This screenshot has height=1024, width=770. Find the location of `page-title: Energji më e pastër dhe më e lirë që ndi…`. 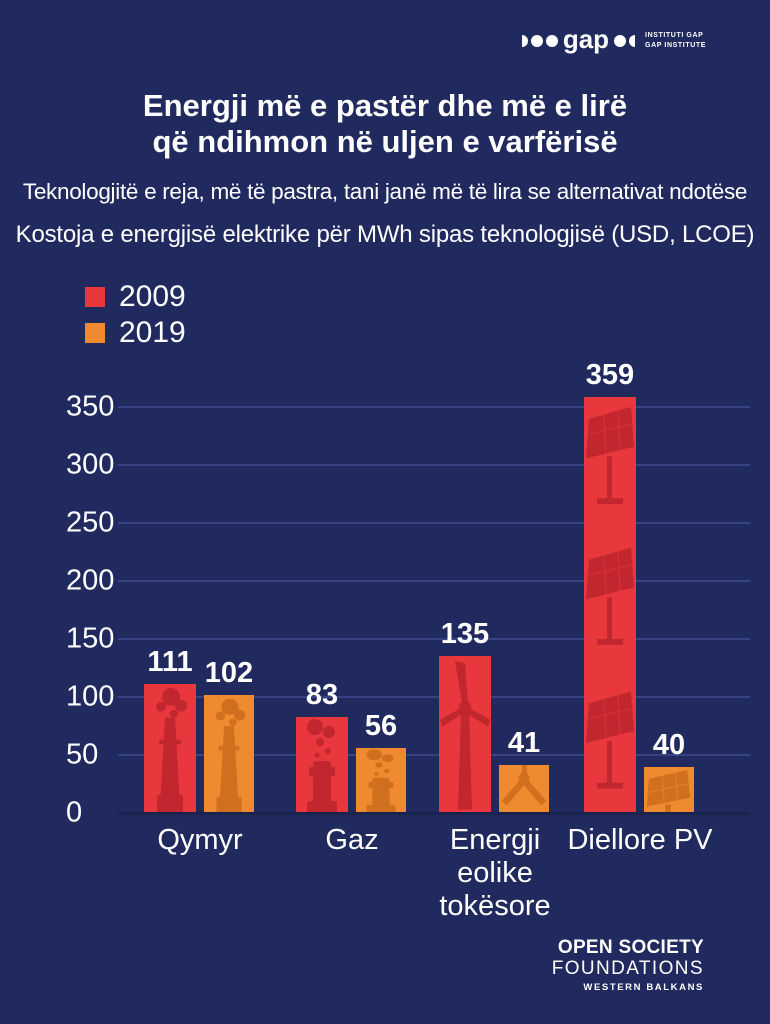

page-title: Energji më e pastër dhe më e lirë që ndi… is located at coordinates (385, 124).